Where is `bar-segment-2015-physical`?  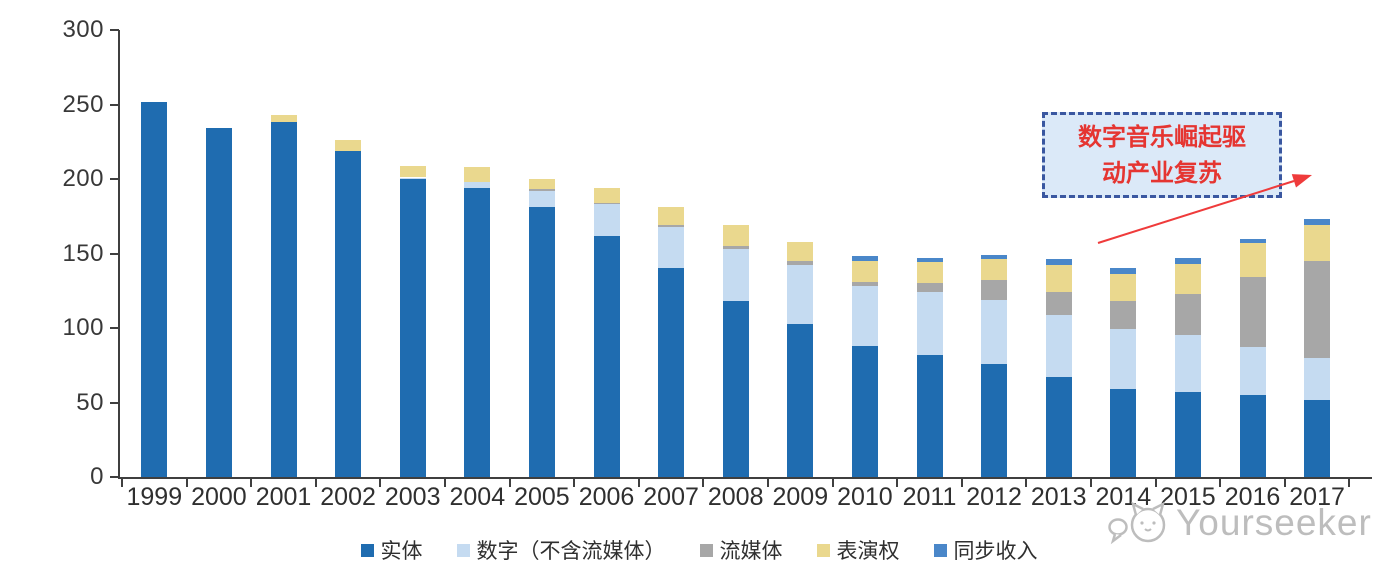
bar-segment-2015-physical is located at coordinates (1187, 434).